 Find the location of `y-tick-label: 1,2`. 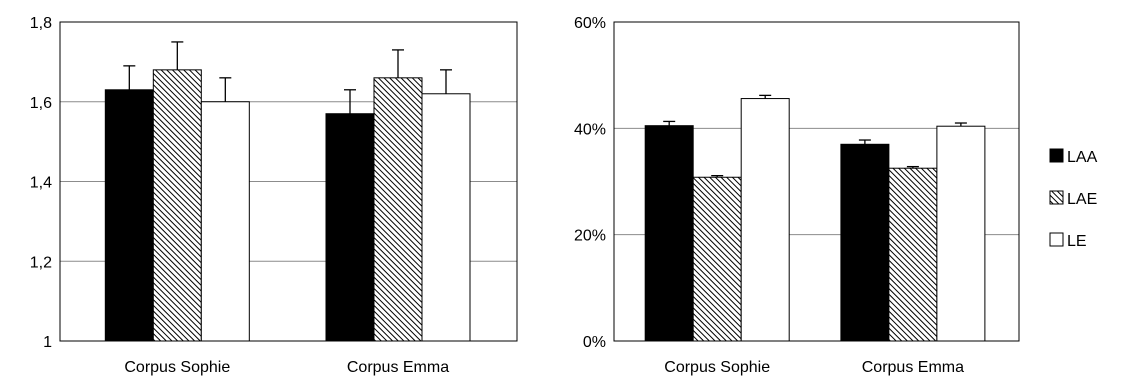

y-tick-label: 1,2 is located at coordinates (41, 262).